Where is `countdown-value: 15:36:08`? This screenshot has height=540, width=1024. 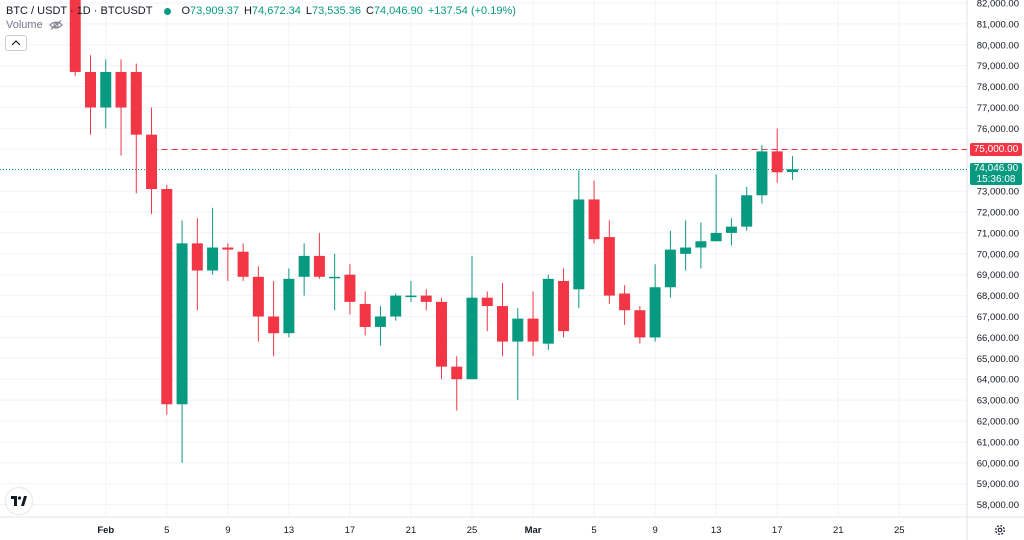 countdown-value: 15:36:08 is located at coordinates (996, 179).